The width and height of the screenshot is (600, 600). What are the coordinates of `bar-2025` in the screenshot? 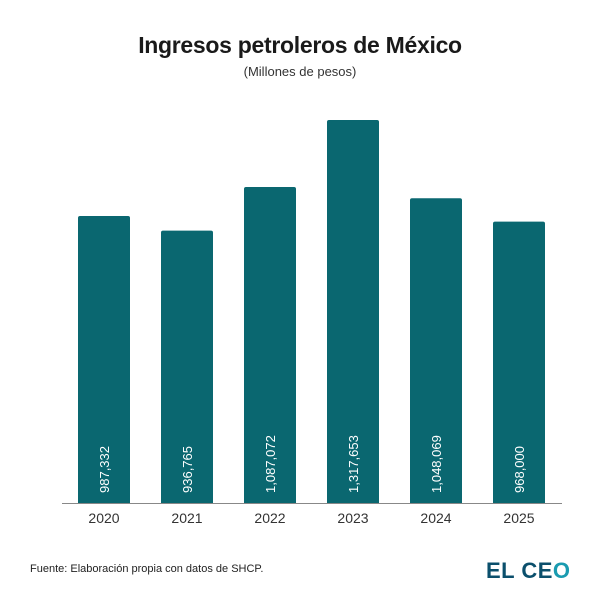 It's located at (519, 362).